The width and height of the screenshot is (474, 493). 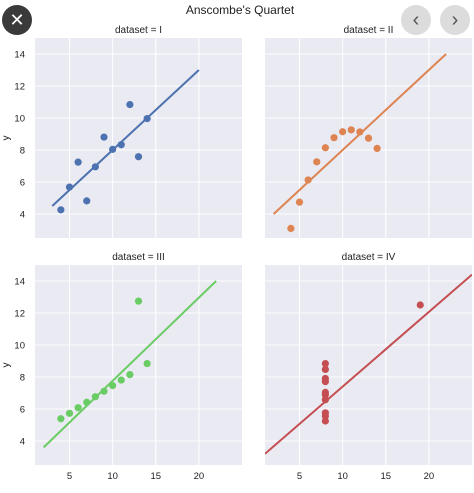 What do you see at coordinates (138, 30) in the screenshot?
I see `panel-subtitle: dataset = I` at bounding box center [138, 30].